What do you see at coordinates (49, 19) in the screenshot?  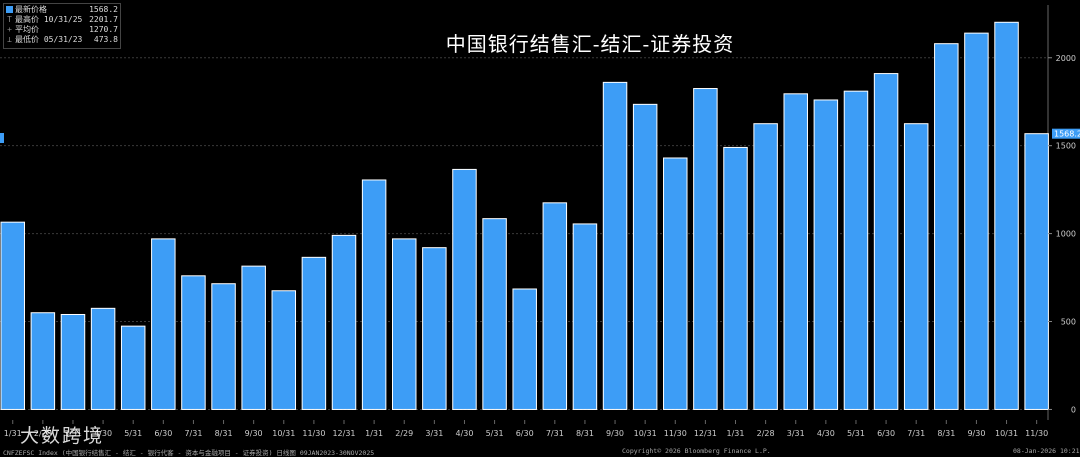 I see `legend-high-label: 最高价 10/31/25` at bounding box center [49, 19].